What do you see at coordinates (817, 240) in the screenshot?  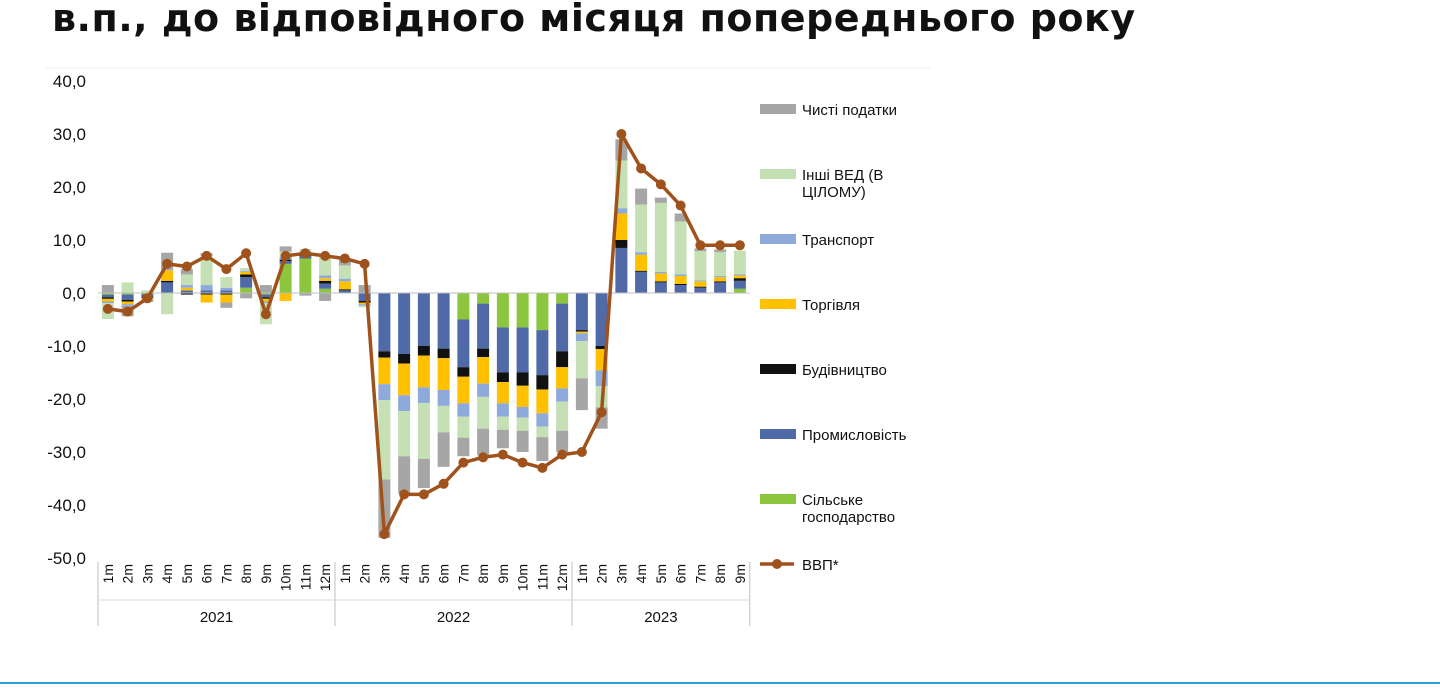 I see `legend-item: Транспорт` at bounding box center [817, 240].